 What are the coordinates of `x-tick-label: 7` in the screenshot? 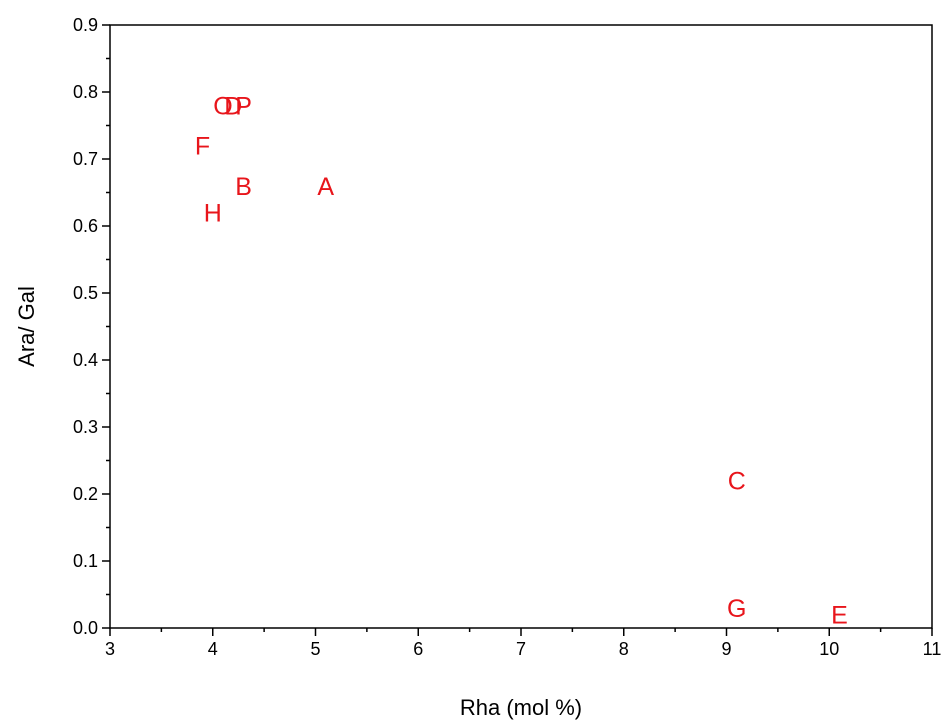 It's located at (521, 649).